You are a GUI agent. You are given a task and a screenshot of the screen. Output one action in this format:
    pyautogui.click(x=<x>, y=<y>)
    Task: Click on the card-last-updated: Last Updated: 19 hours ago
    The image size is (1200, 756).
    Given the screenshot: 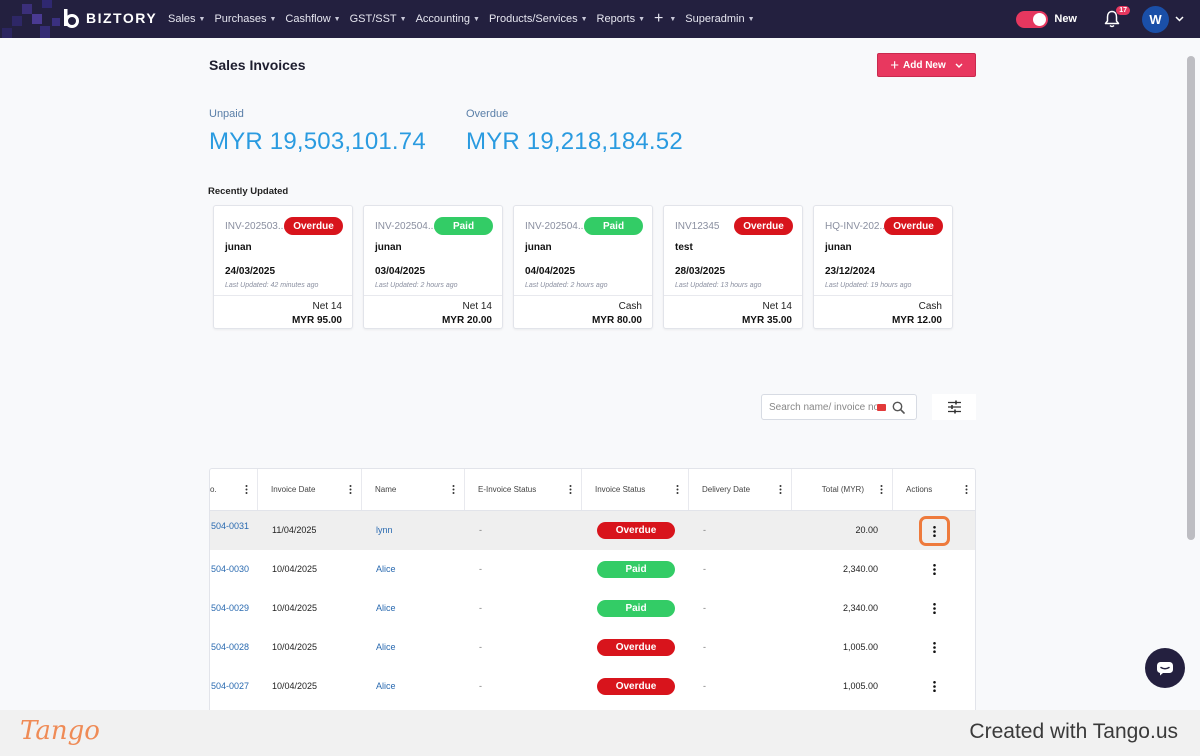 What is the action you would take?
    pyautogui.click(x=868, y=285)
    